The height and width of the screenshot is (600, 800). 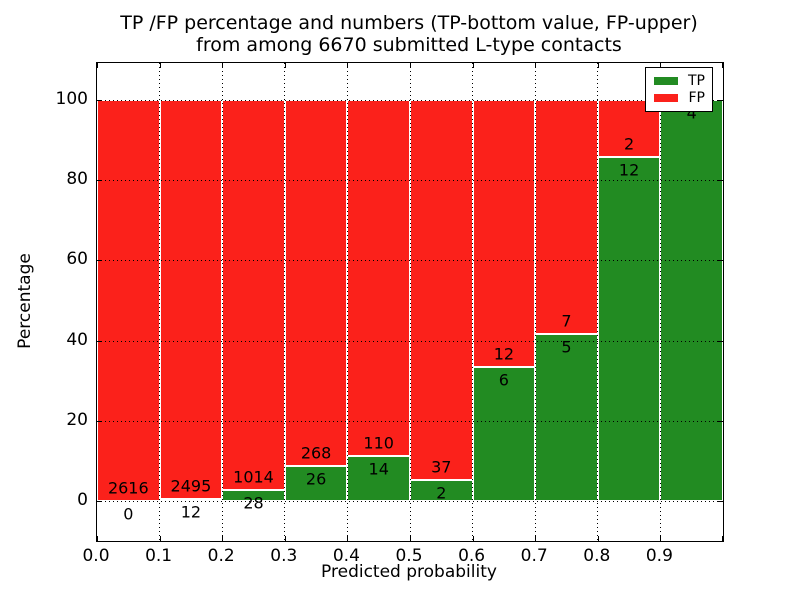 What do you see at coordinates (77, 179) in the screenshot?
I see `y-tick-label: 80` at bounding box center [77, 179].